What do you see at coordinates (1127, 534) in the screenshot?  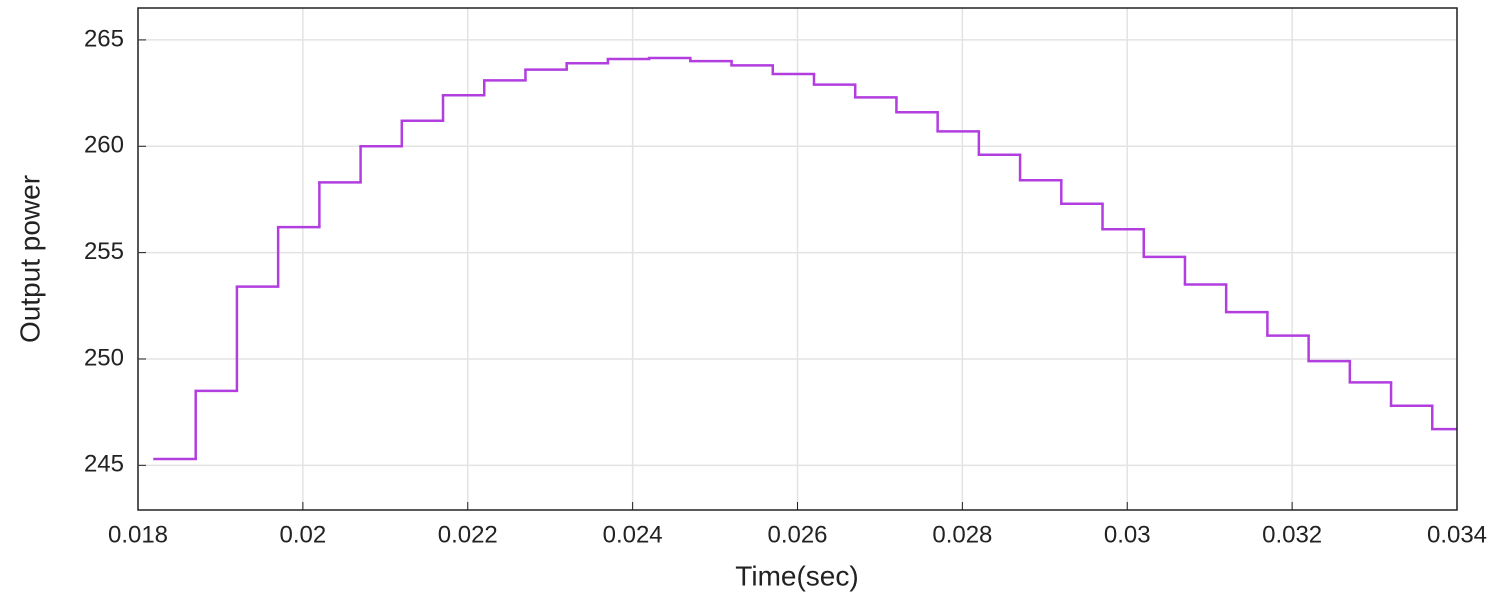 I see `x-tick-label: 0.03` at bounding box center [1127, 534].